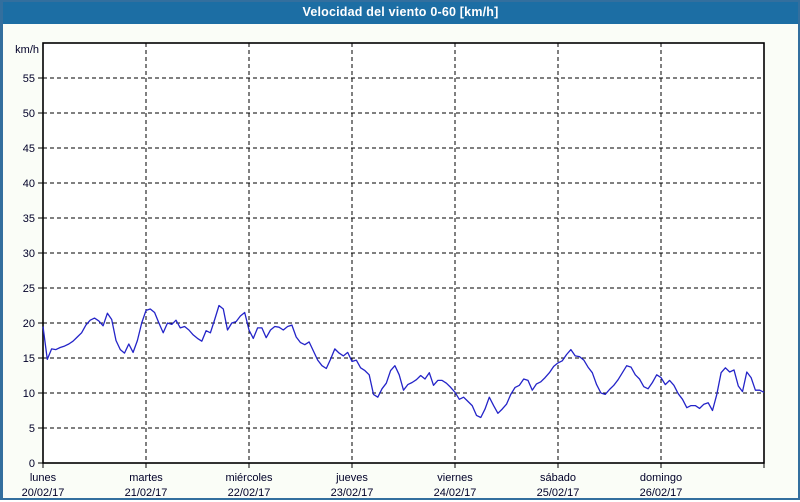  I want to click on y-tick-label-50: 50, so click(29, 114).